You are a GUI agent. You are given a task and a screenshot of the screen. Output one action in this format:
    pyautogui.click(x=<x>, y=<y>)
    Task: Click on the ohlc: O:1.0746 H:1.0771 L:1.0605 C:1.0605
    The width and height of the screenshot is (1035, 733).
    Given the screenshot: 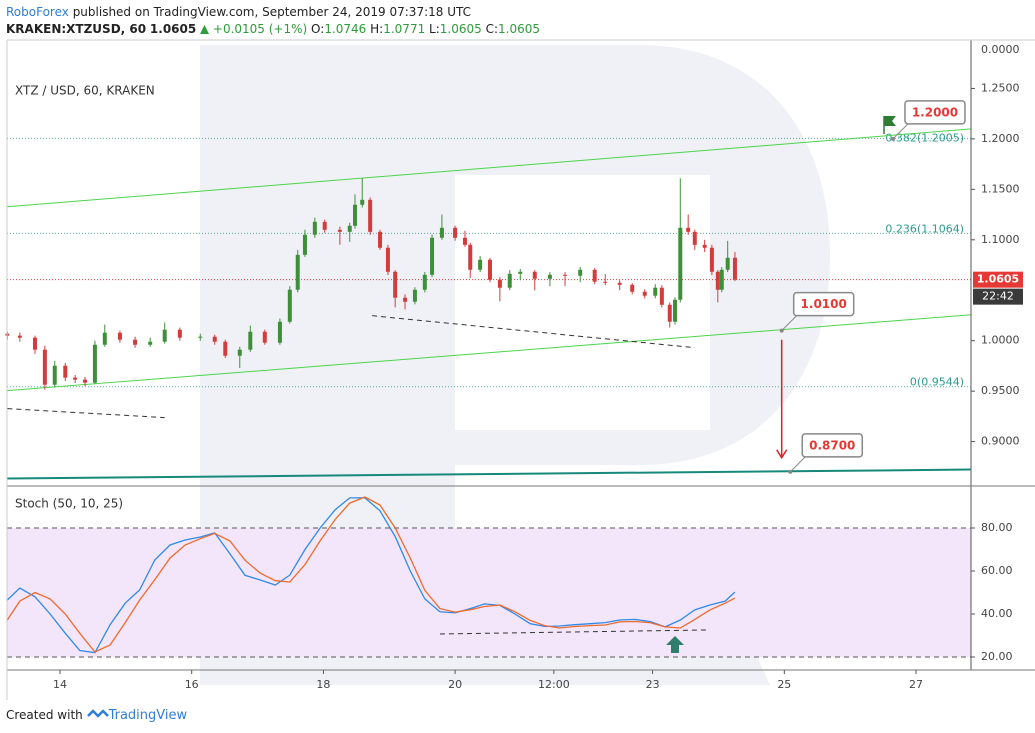 What is the action you would take?
    pyautogui.click(x=425, y=29)
    